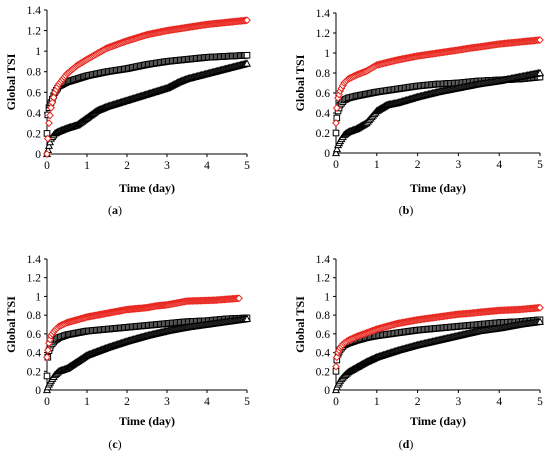 The width and height of the screenshot is (550, 463). I want to click on panel-caption: (b), so click(406, 210).